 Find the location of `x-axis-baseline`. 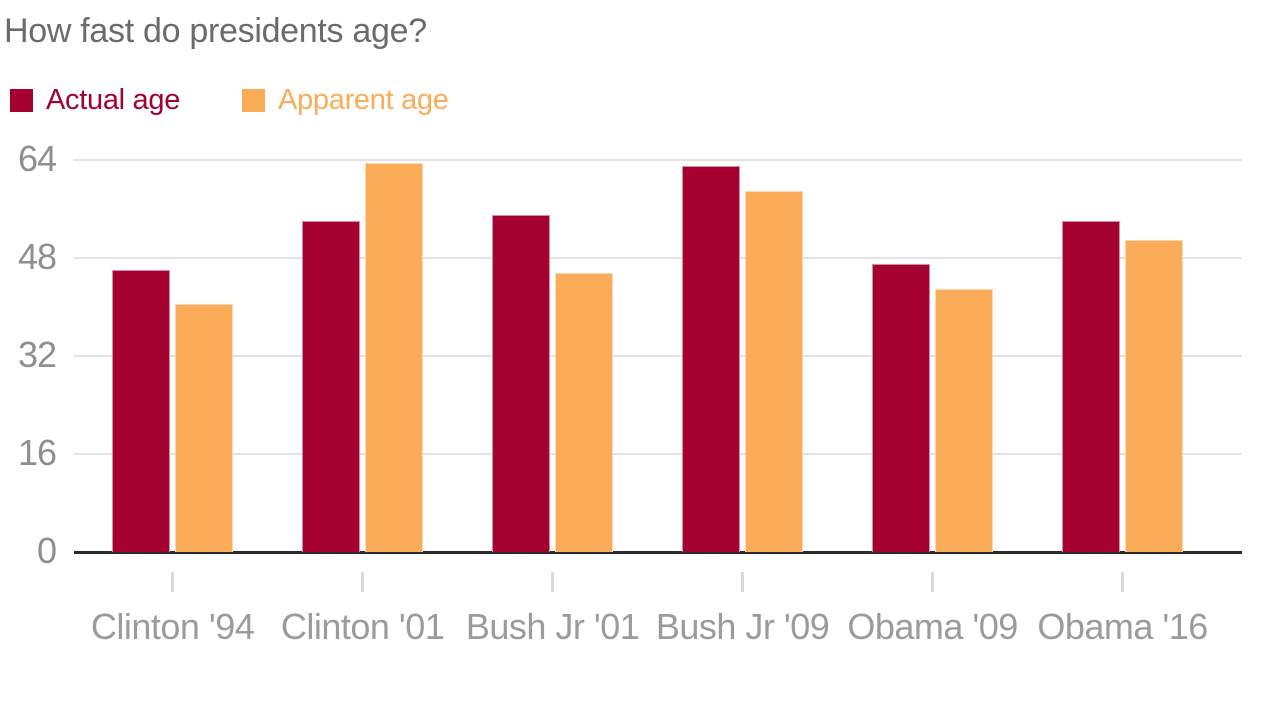

x-axis-baseline is located at coordinates (658, 552).